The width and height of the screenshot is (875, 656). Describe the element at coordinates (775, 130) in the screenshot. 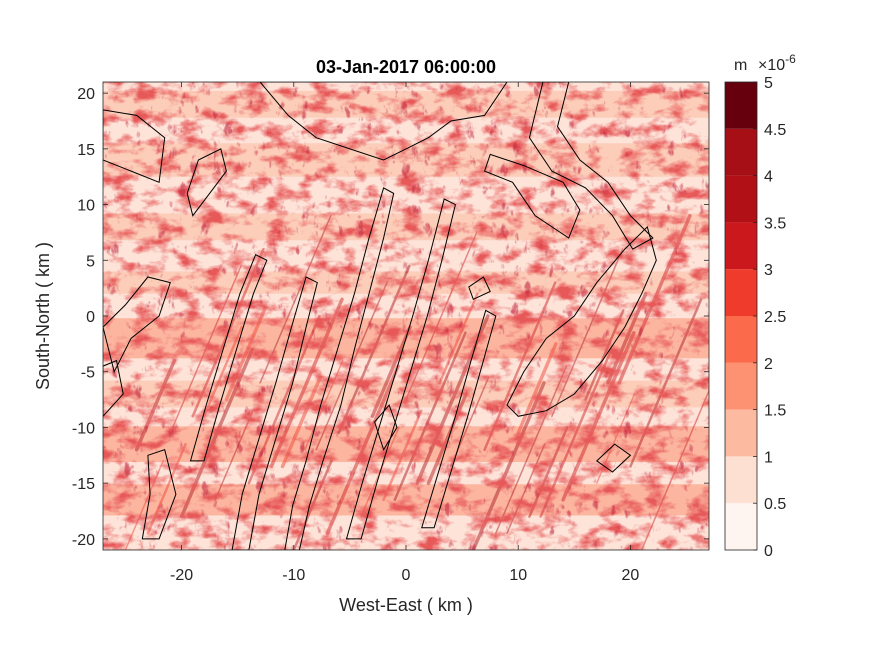

I see `colorbar-tick-label: 4.5` at that location.